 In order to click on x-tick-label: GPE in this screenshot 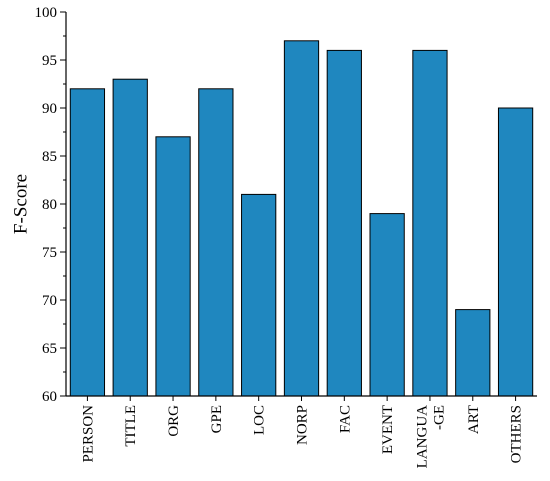, I will do `click(217, 419)`.